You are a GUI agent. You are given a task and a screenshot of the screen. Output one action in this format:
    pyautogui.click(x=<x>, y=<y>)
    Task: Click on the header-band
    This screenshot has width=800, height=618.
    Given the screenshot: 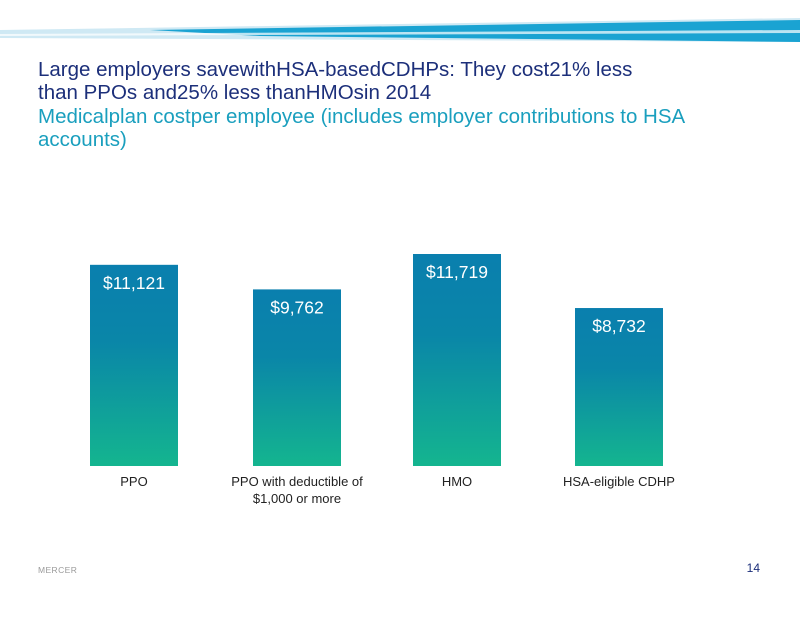 What is the action you would take?
    pyautogui.click(x=400, y=30)
    